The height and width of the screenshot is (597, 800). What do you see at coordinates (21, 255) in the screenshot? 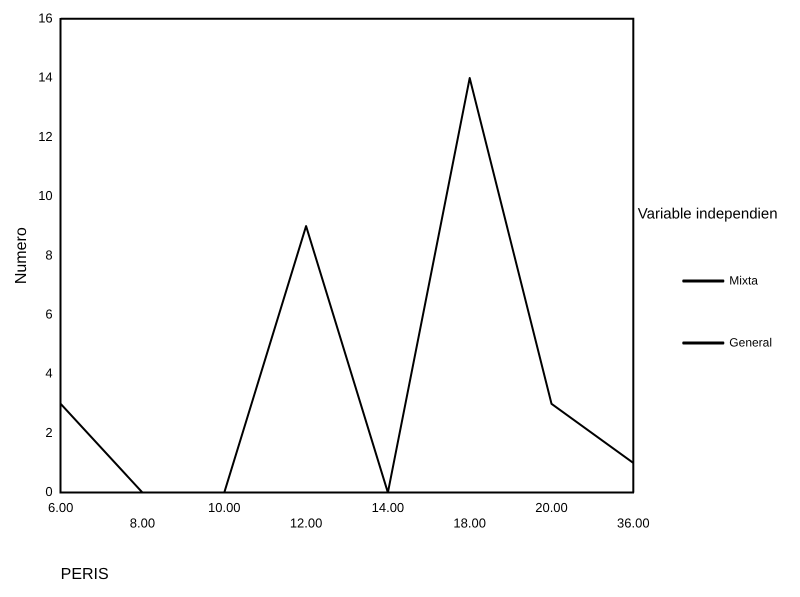
I see `y-axis-title: Numero` at bounding box center [21, 255].